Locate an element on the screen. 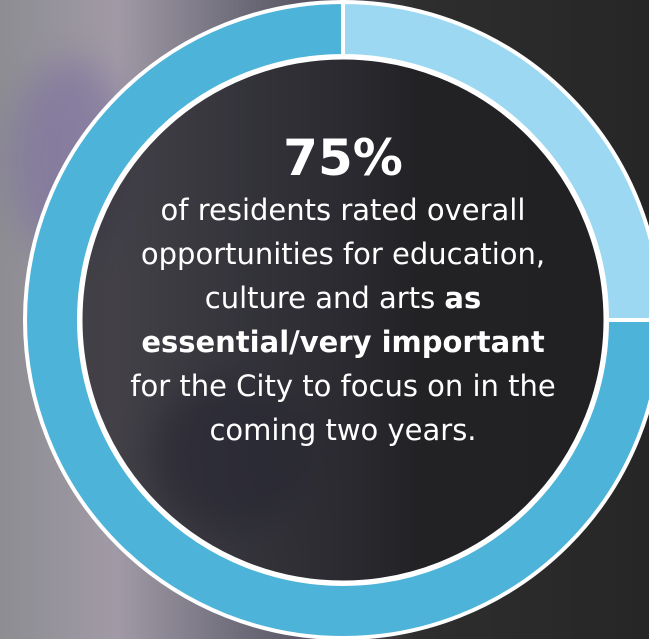 The height and width of the screenshot is (639, 649). description-part: as essential/very important is located at coordinates (343, 320).